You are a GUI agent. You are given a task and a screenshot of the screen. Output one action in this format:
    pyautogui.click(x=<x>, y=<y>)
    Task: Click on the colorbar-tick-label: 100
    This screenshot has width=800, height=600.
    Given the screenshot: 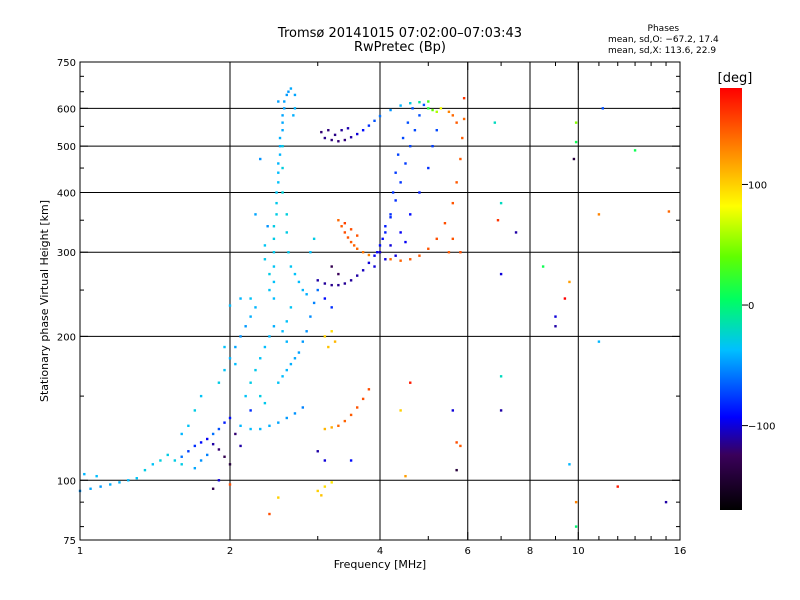 What is the action you would take?
    pyautogui.click(x=757, y=185)
    